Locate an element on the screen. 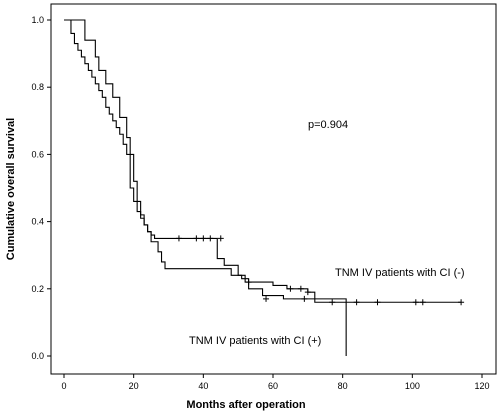 The width and height of the screenshot is (500, 419). y-tick-label: 0.8 is located at coordinates (37, 87).